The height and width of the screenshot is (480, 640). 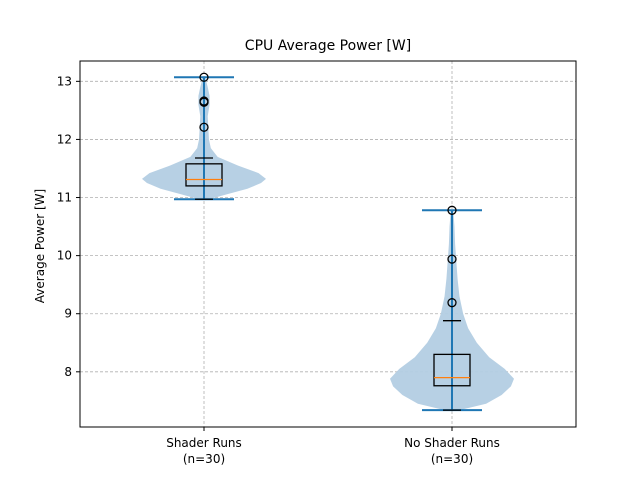 What do you see at coordinates (40, 246) in the screenshot?
I see `y-axis-label: Average Power [W]` at bounding box center [40, 246].